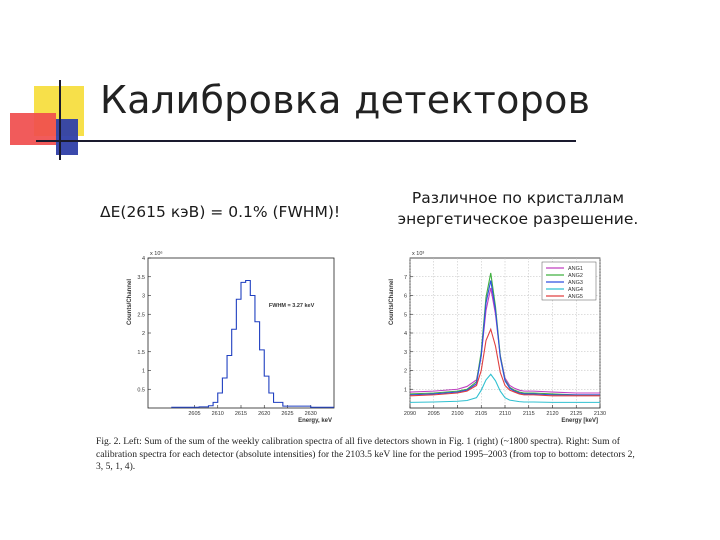 Image resolution: width=720 pixels, height=540 pixels. Describe the element at coordinates (552, 414) in the screenshot. I see `x-tick-label: 2120` at that location.